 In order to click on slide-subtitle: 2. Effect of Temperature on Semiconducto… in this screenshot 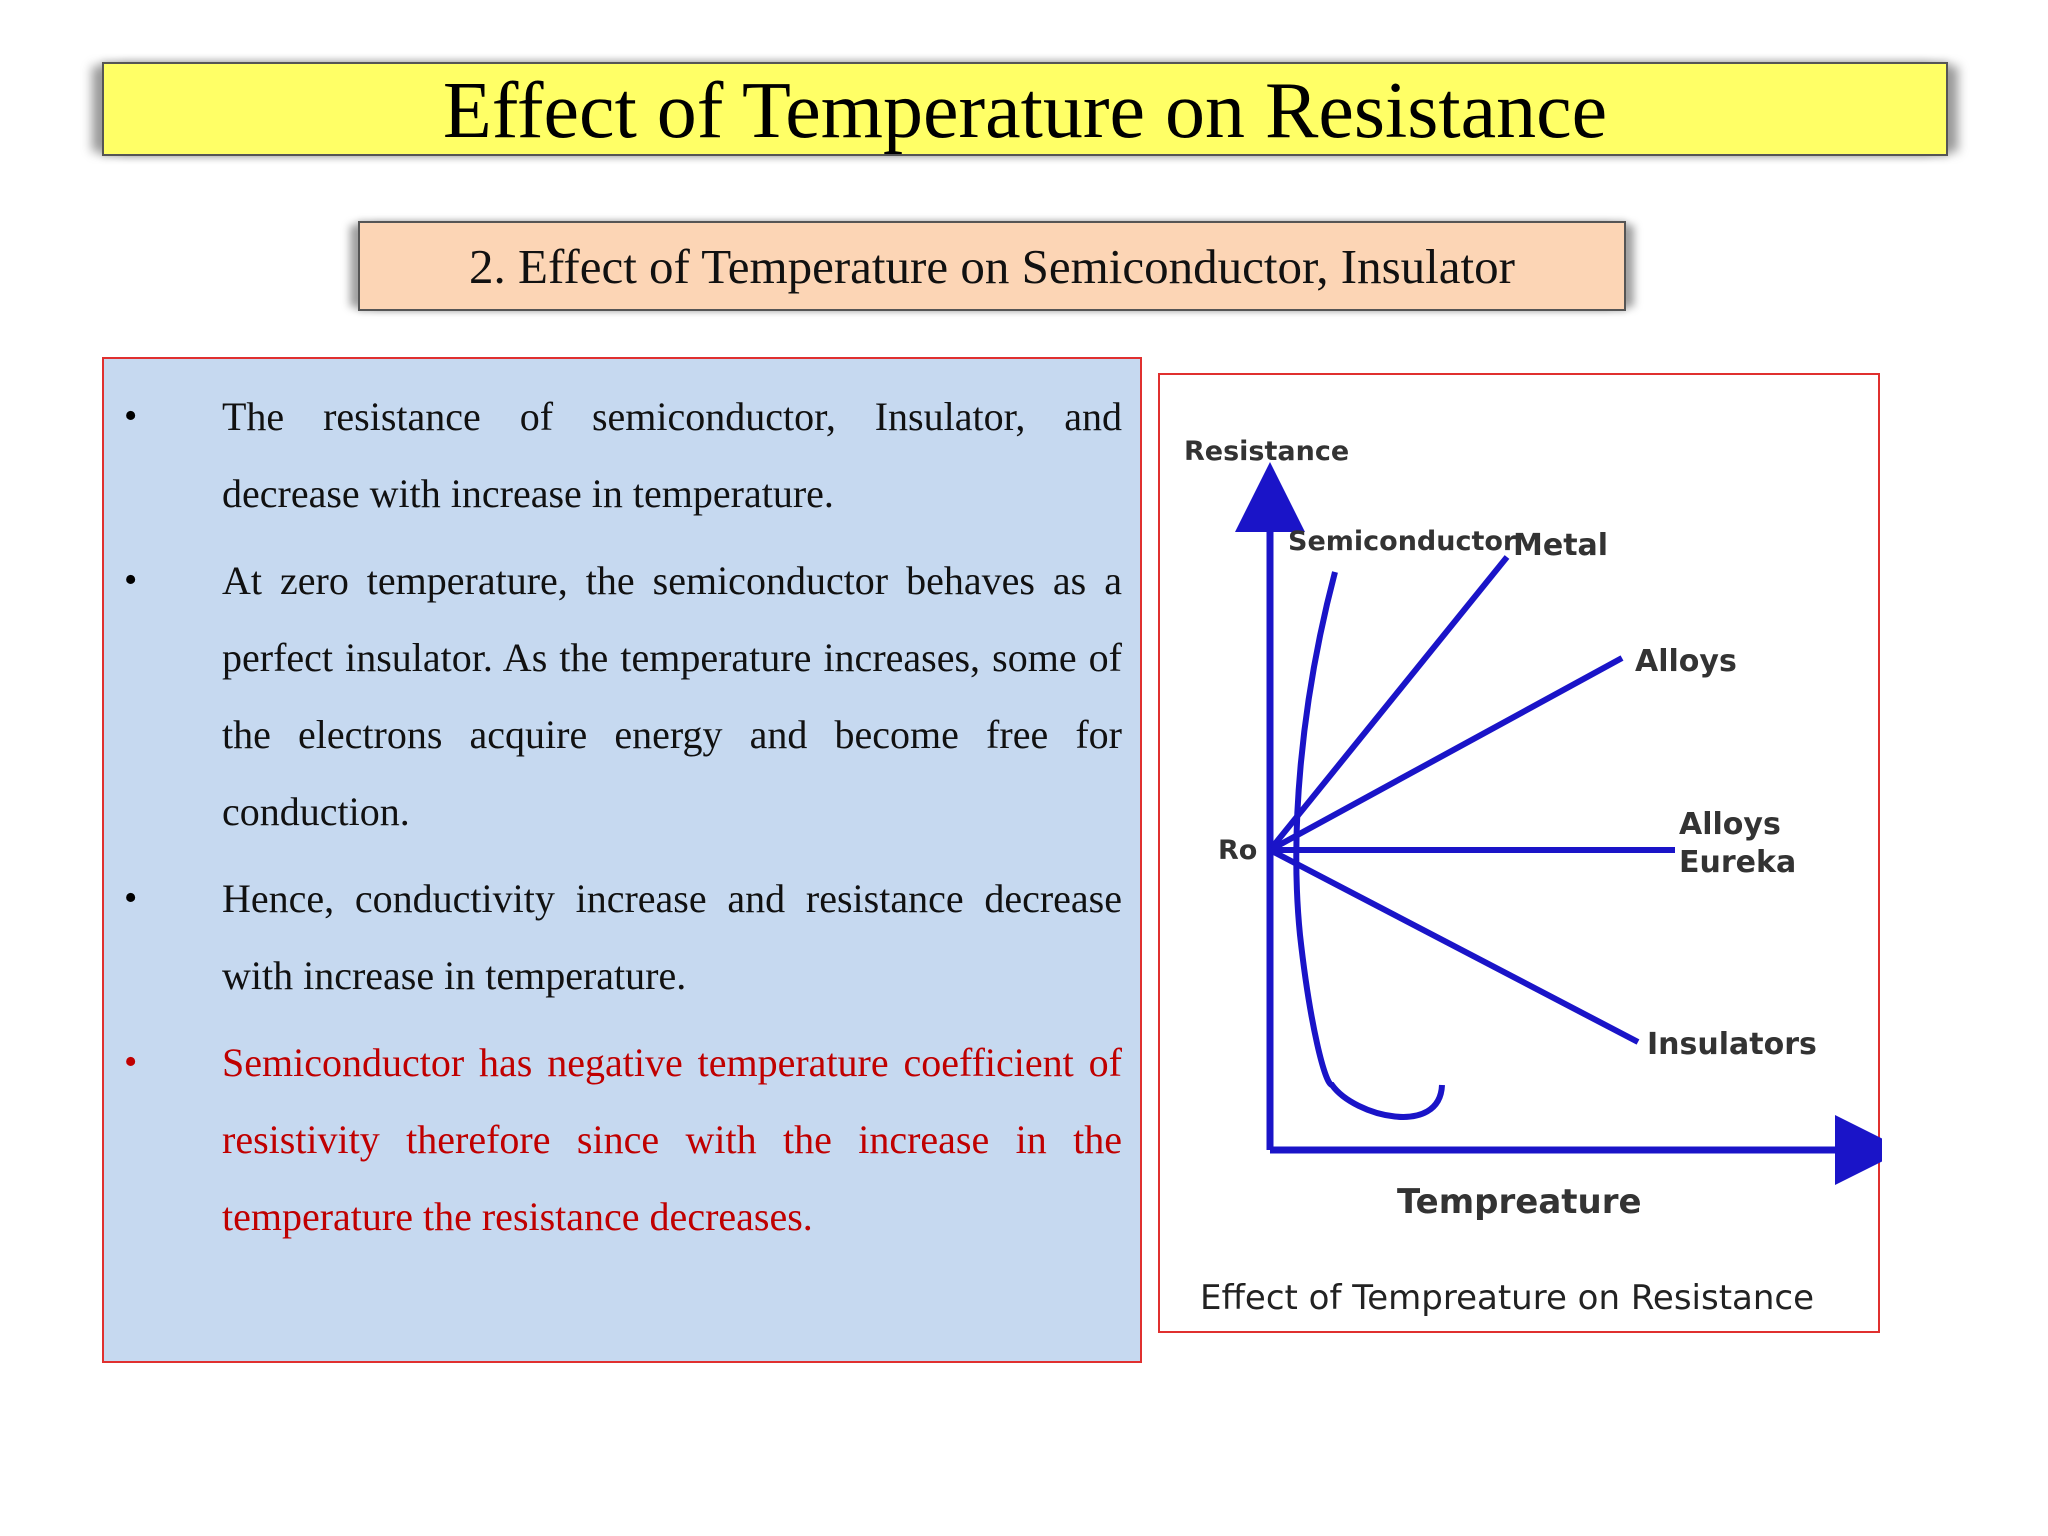, I will do `click(992, 266)`.